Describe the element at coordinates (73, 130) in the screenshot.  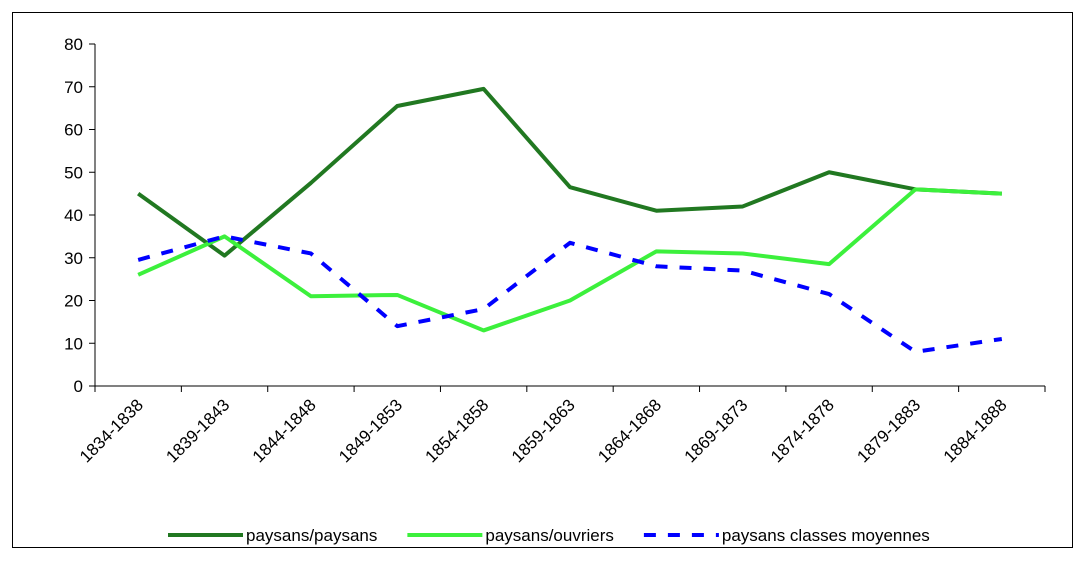
I see `y-tick-label: 60` at that location.